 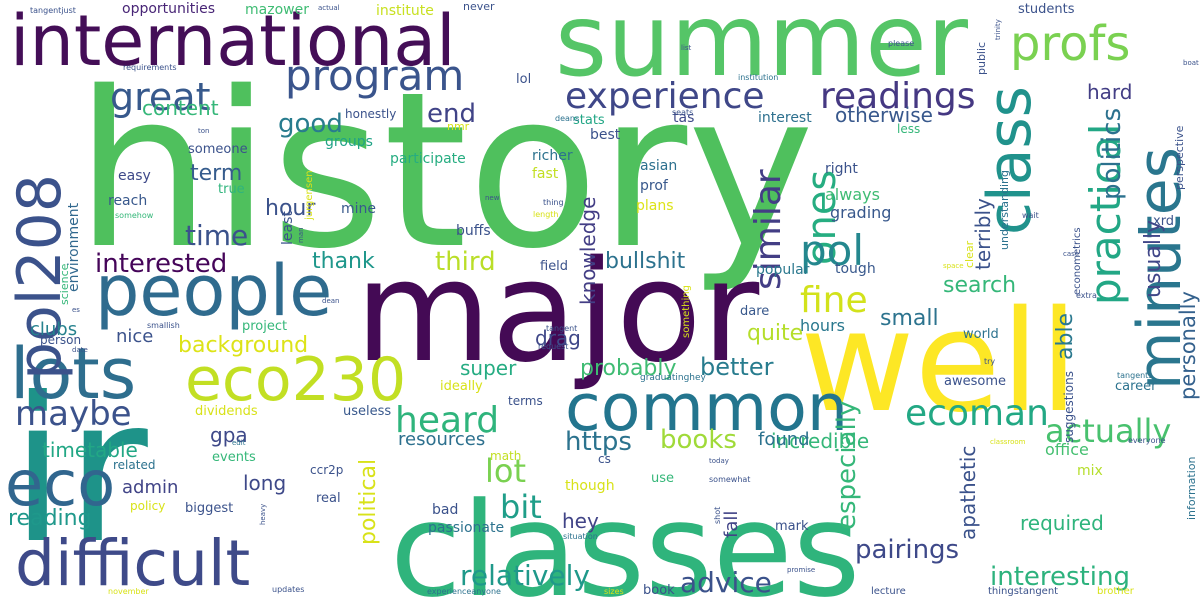 What do you see at coordinates (898, 96) in the screenshot?
I see `word-readings: readings` at bounding box center [898, 96].